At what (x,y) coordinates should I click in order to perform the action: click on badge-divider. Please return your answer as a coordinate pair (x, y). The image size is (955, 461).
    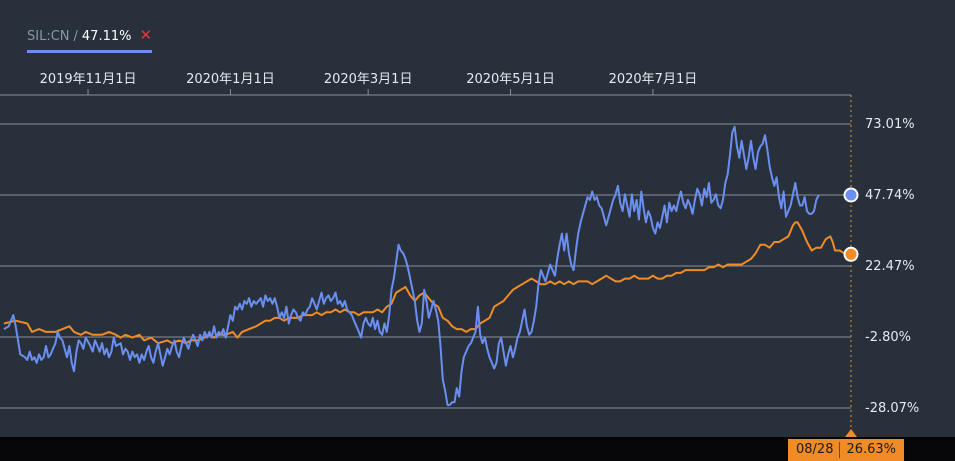
    Looking at the image, I should click on (840, 449).